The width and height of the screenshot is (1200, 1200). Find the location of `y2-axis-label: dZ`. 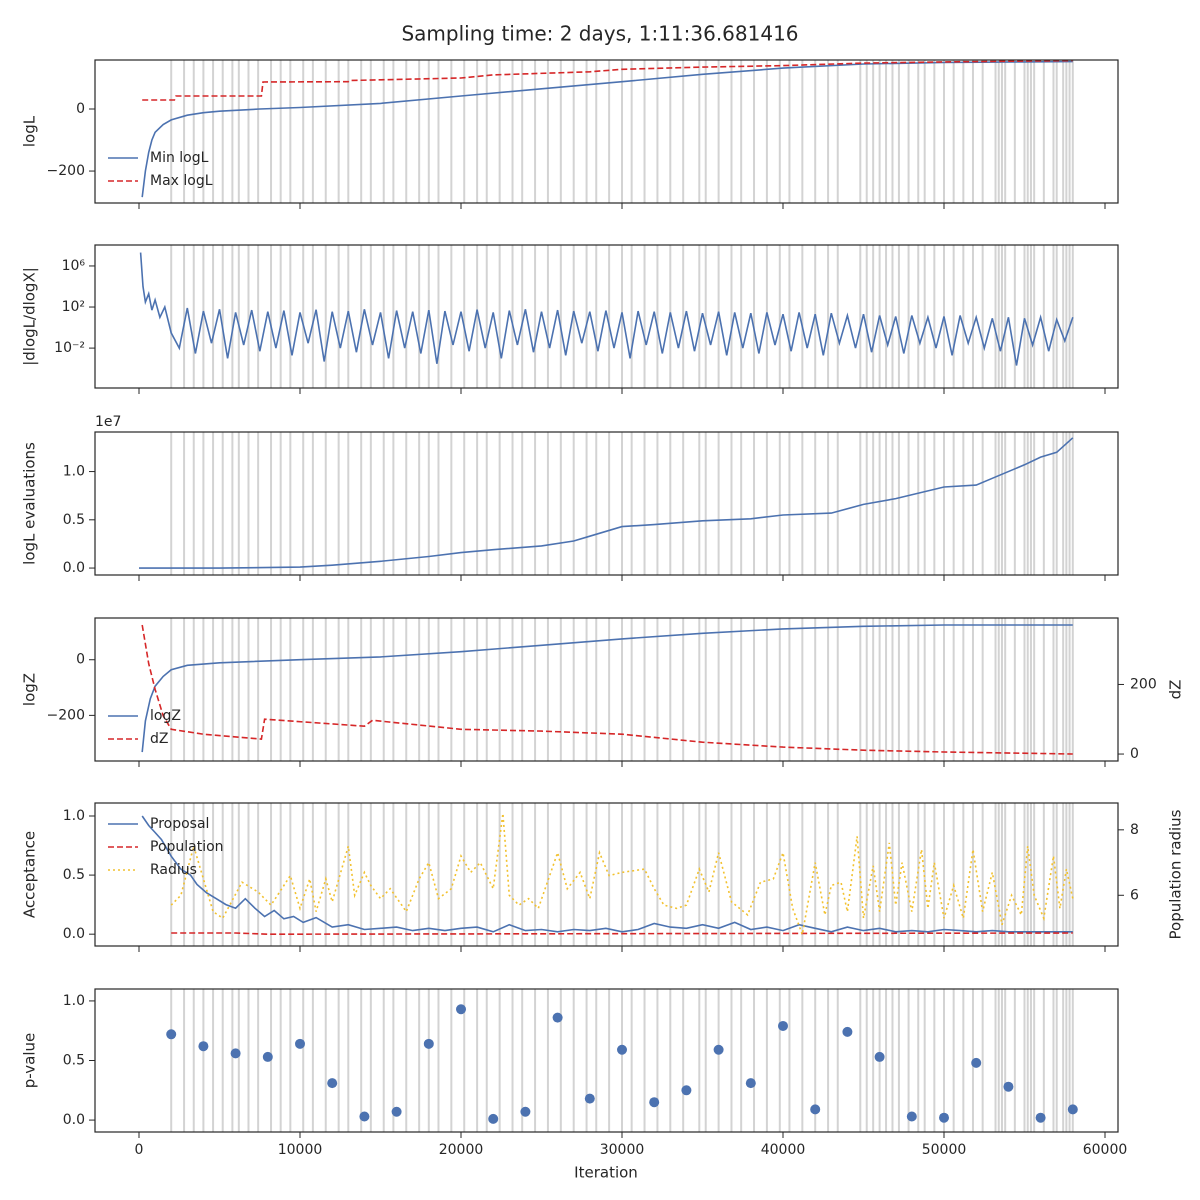

y2-axis-label: dZ is located at coordinates (1176, 690).